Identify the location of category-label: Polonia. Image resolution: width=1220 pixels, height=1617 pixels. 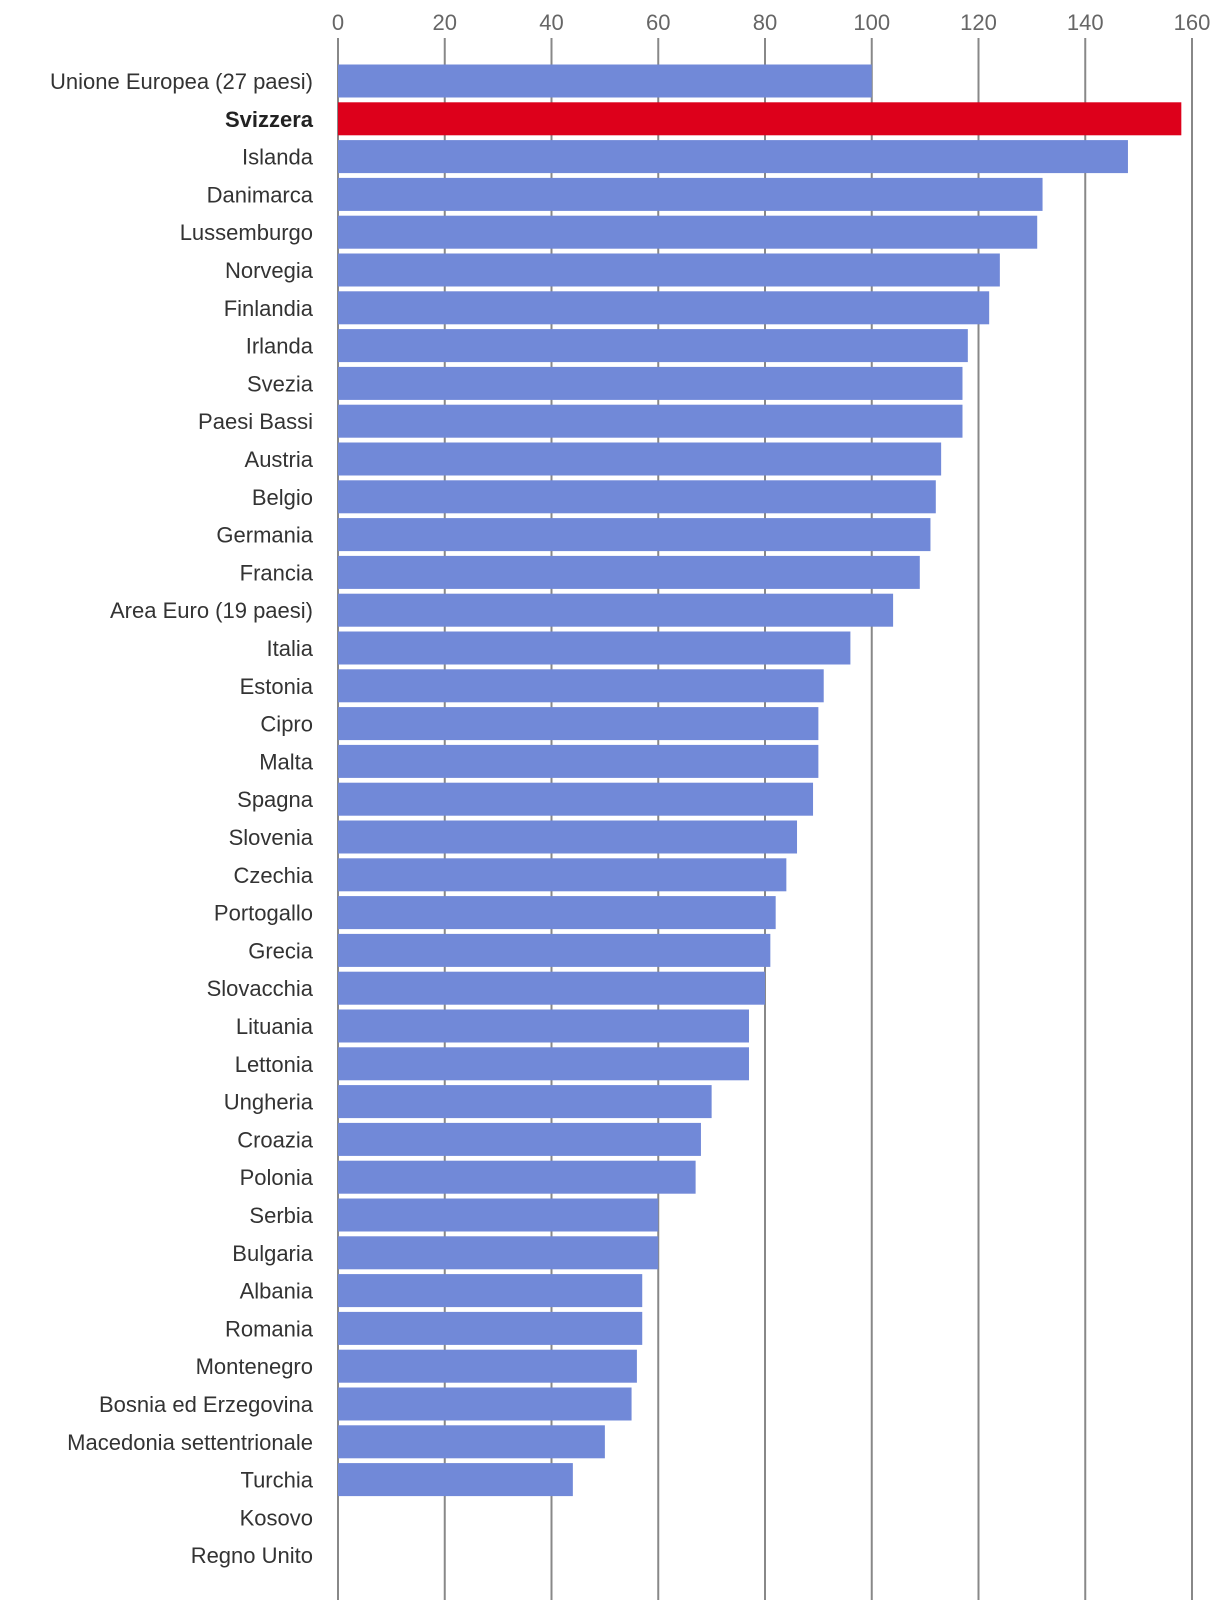
(277, 1177).